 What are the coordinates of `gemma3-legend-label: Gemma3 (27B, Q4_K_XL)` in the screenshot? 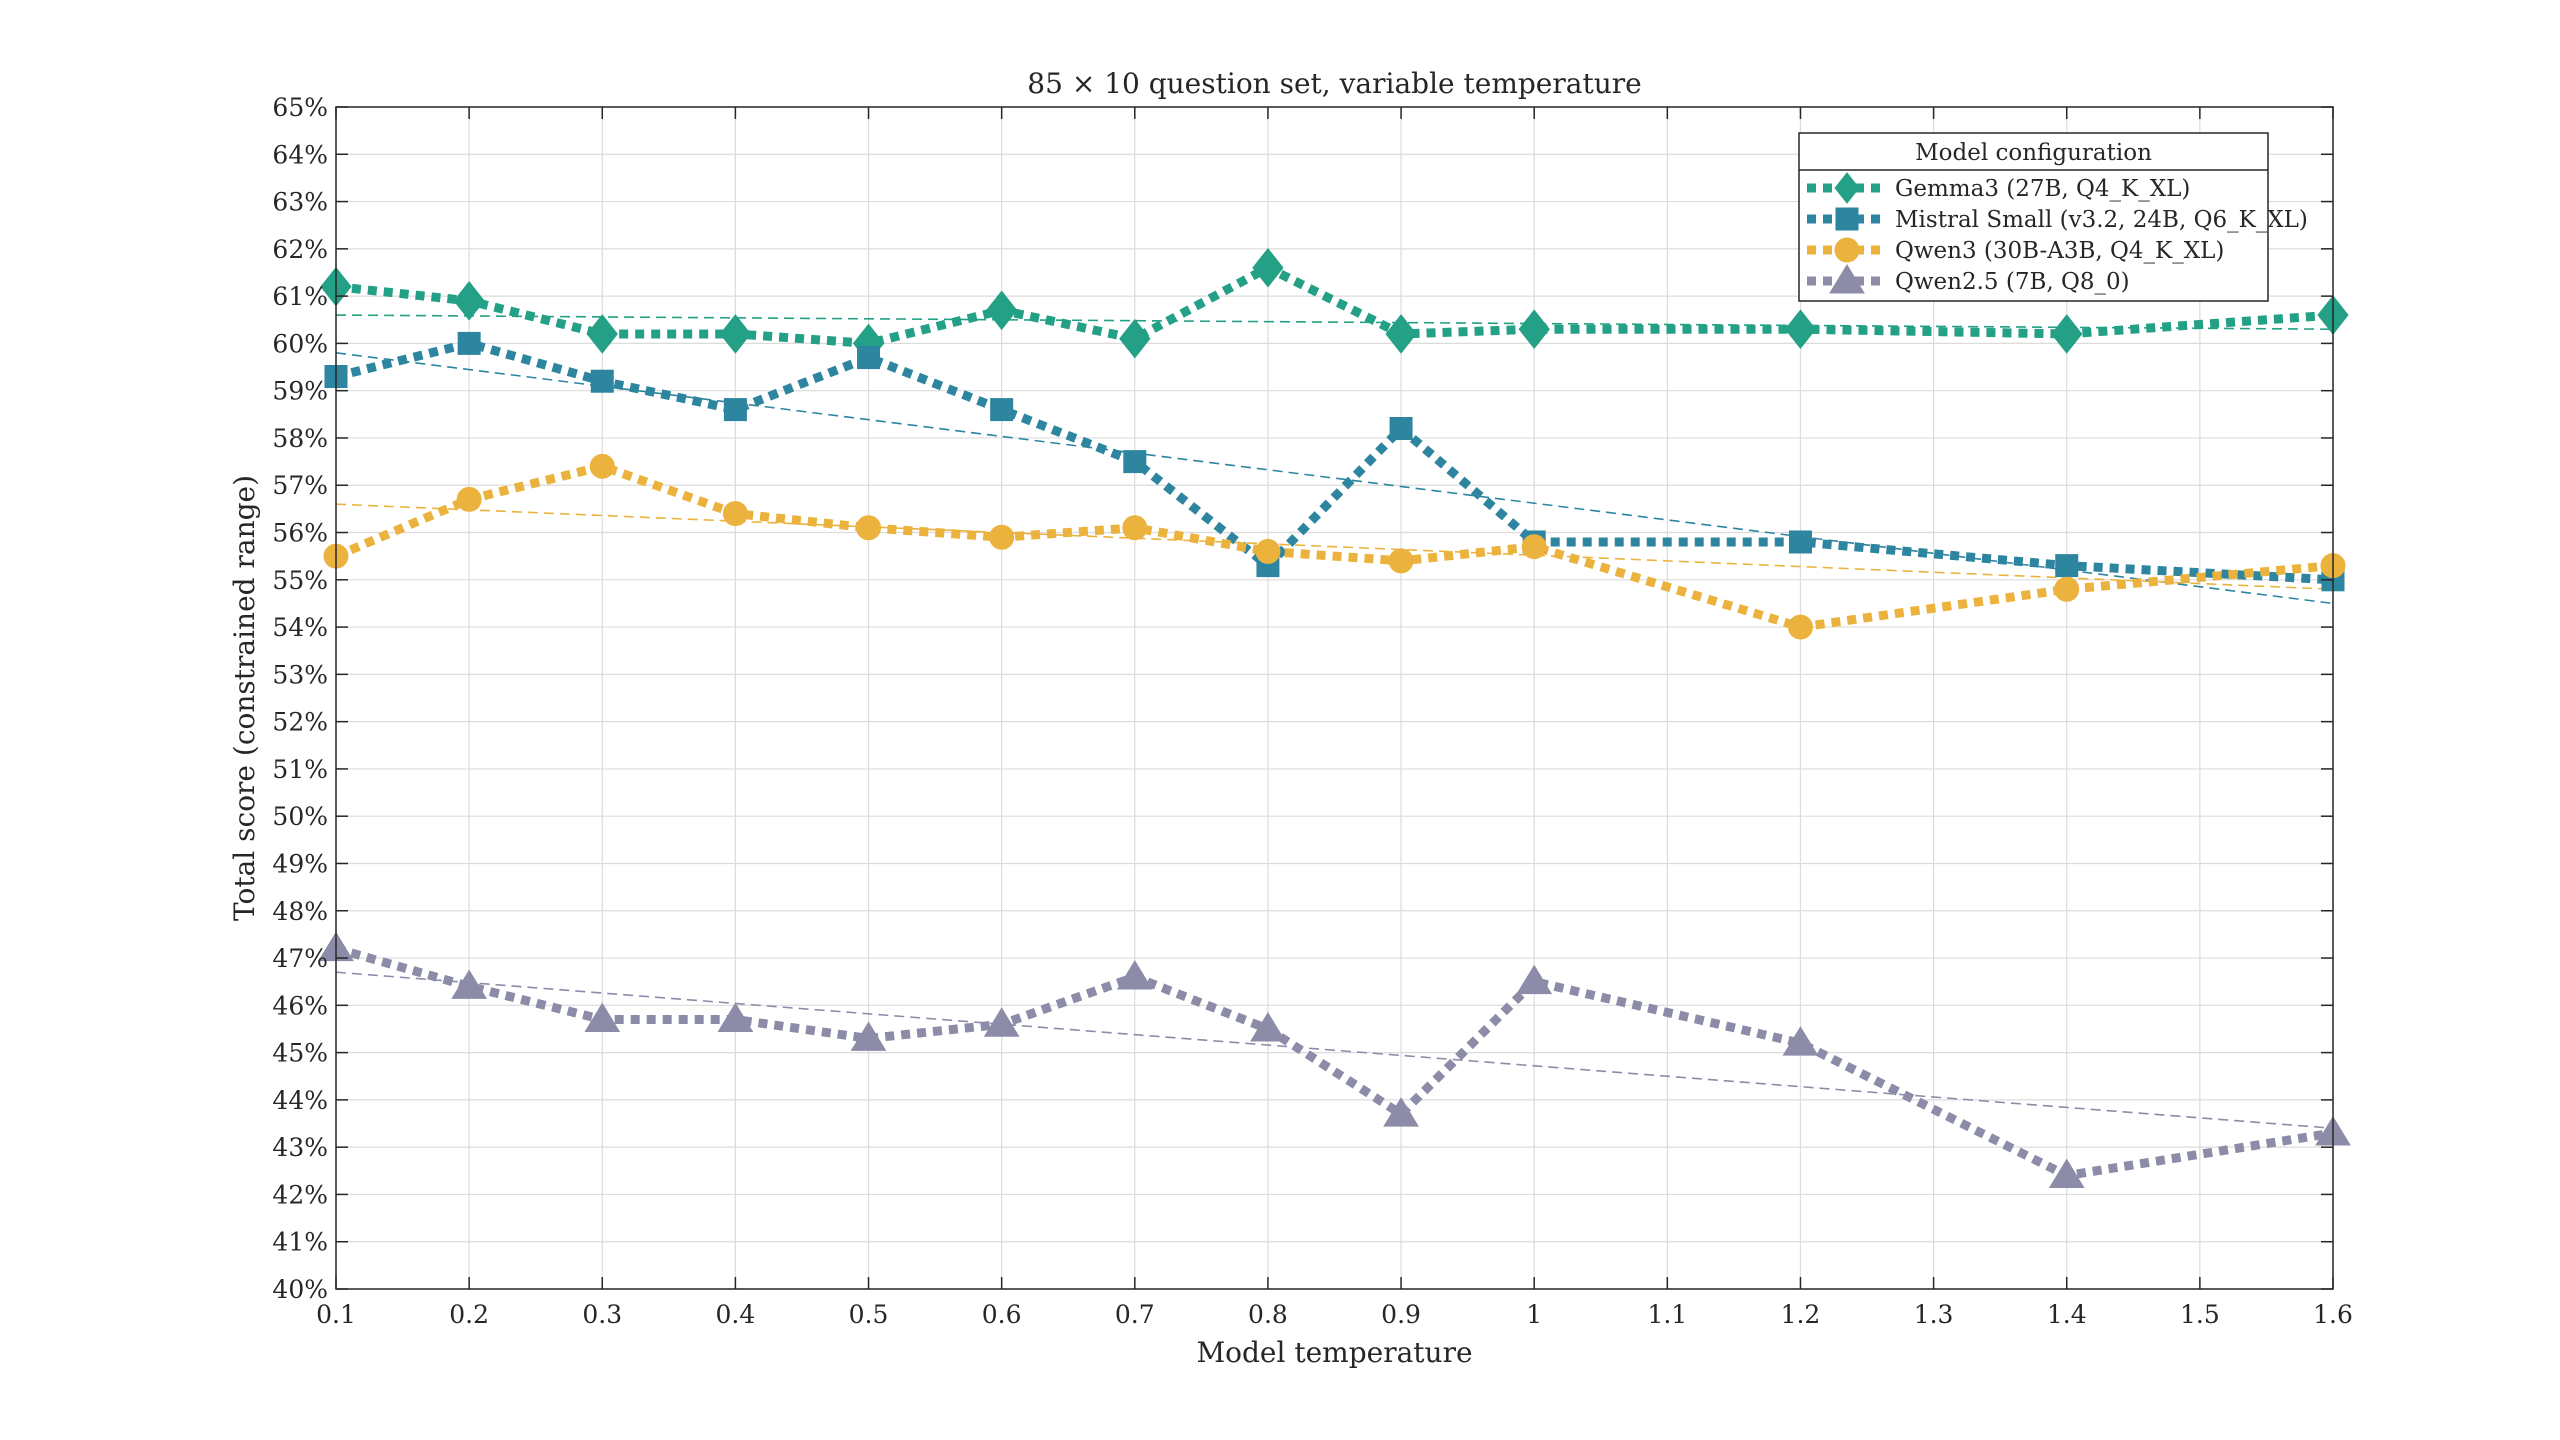 It's located at (2042, 189).